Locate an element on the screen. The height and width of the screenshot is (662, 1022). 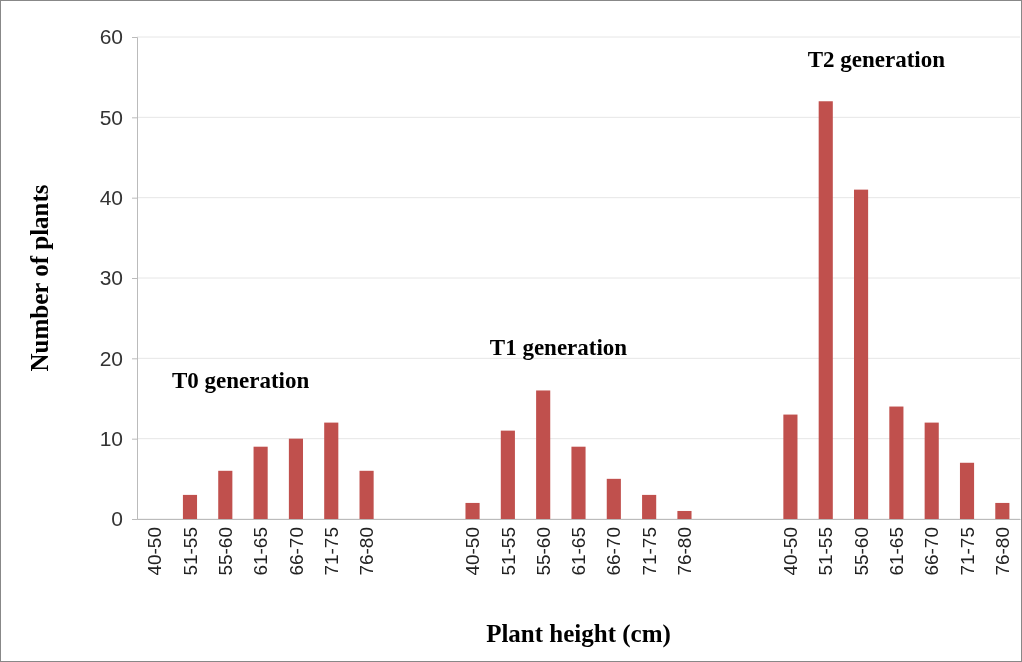
y-tick-label: 10 is located at coordinates (111, 438).